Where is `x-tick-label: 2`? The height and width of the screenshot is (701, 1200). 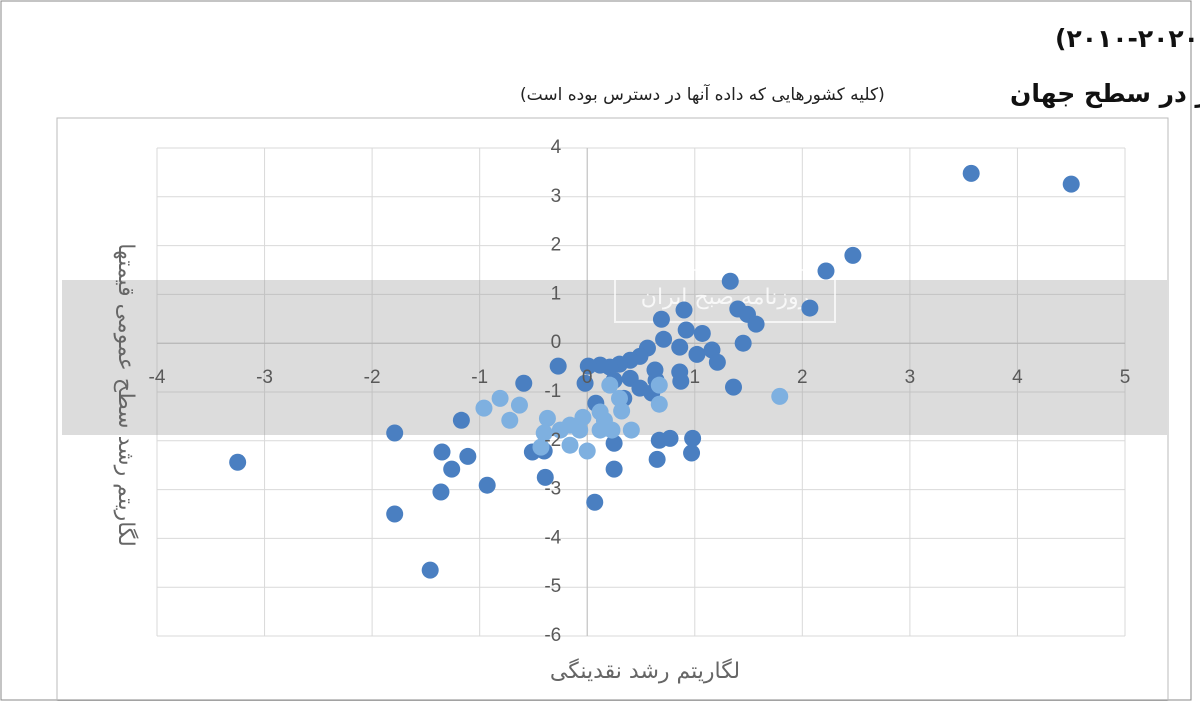
x-tick-label: 2 is located at coordinates (802, 377).